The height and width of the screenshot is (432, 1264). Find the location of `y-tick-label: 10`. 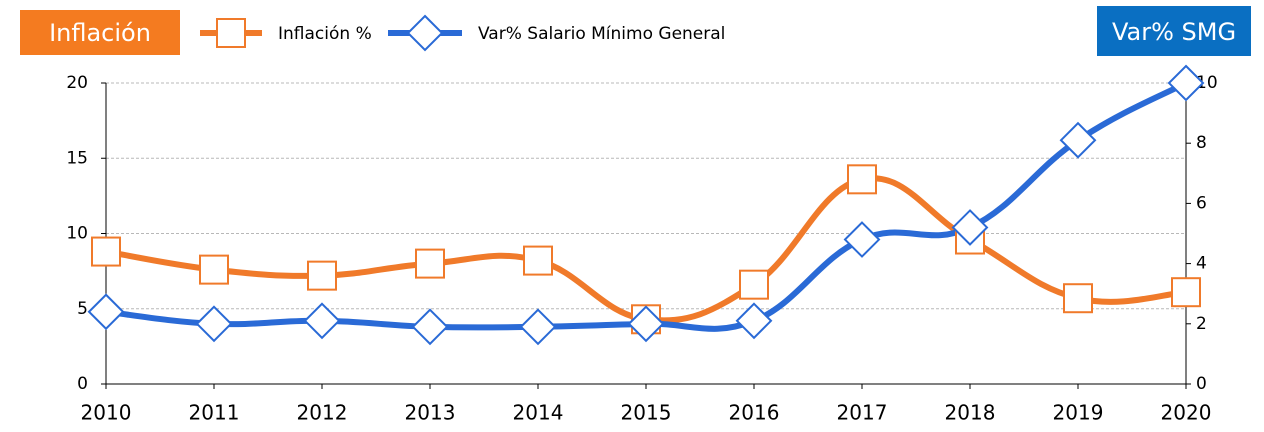

y-tick-label: 10 is located at coordinates (77, 234).